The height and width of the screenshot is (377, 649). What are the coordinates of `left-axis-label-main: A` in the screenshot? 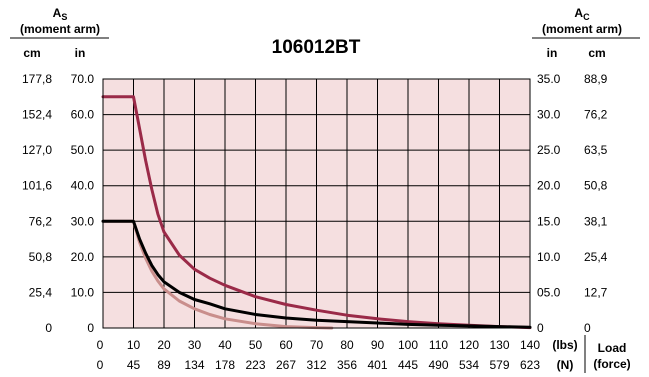 It's located at (57, 13).